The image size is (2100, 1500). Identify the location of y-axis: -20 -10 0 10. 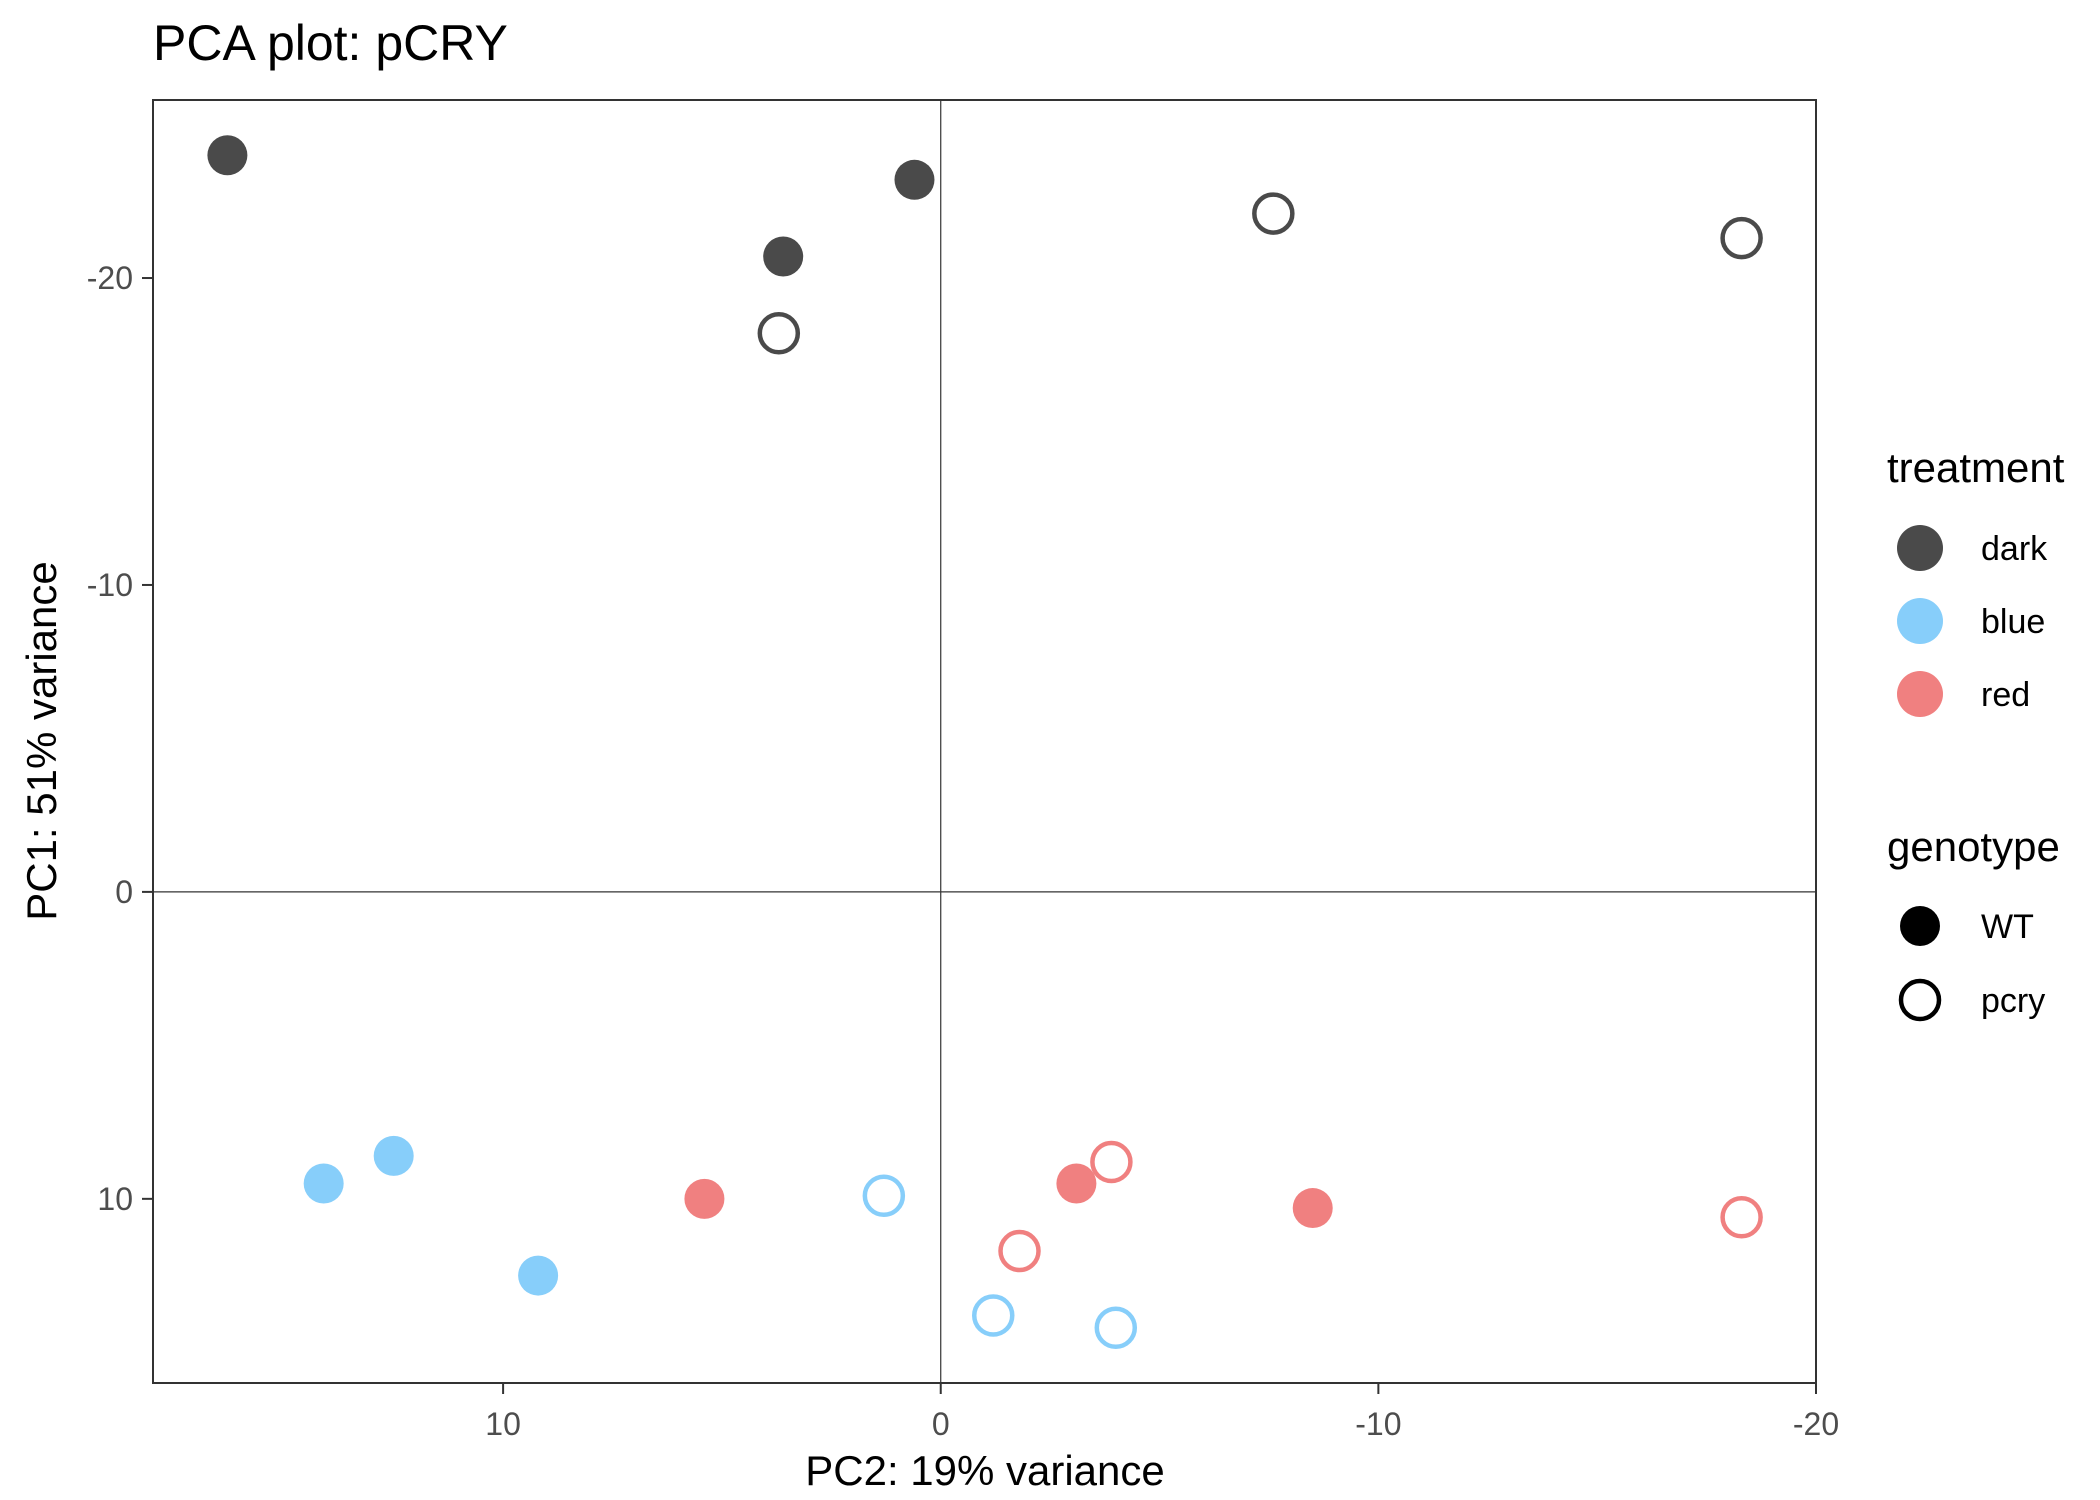
(120, 738).